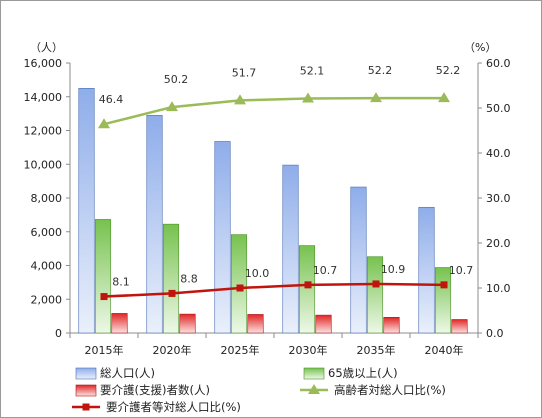  What do you see at coordinates (498, 243) in the screenshot?
I see `right-tick-label: 20.0` at bounding box center [498, 243].